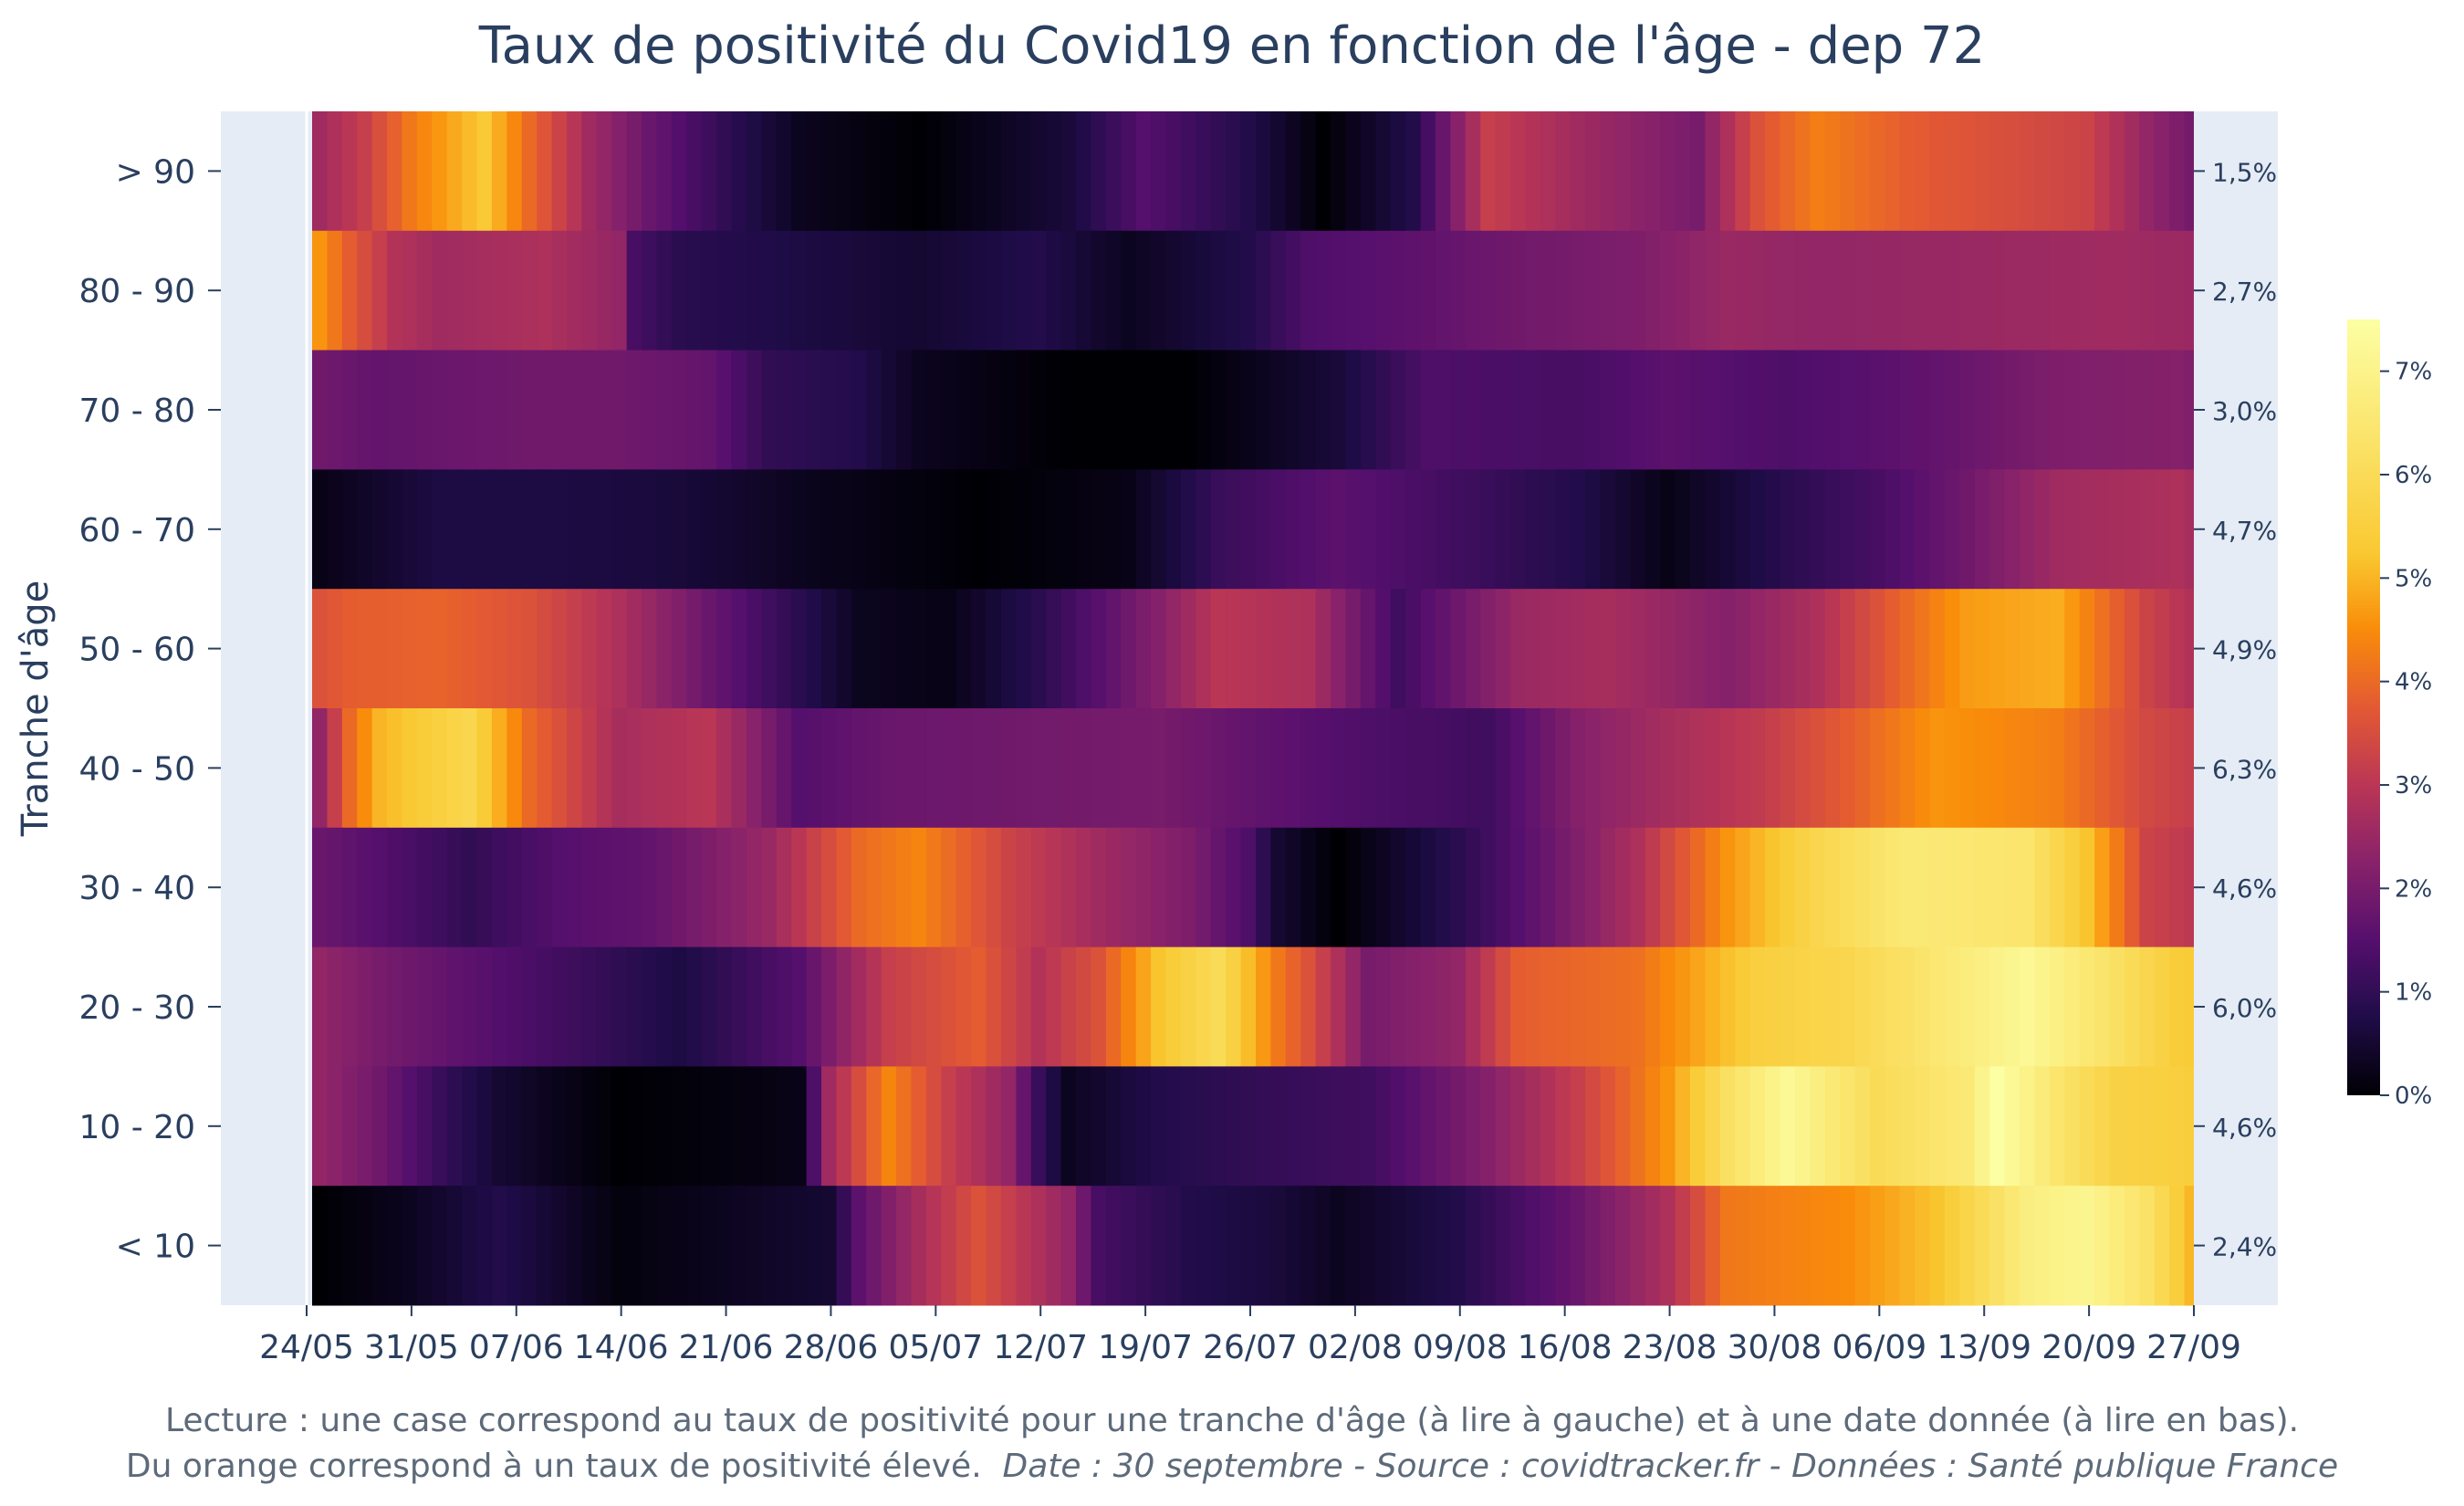  Describe the element at coordinates (2413, 786) in the screenshot. I see `colorbar-tick-label: 3%` at that location.